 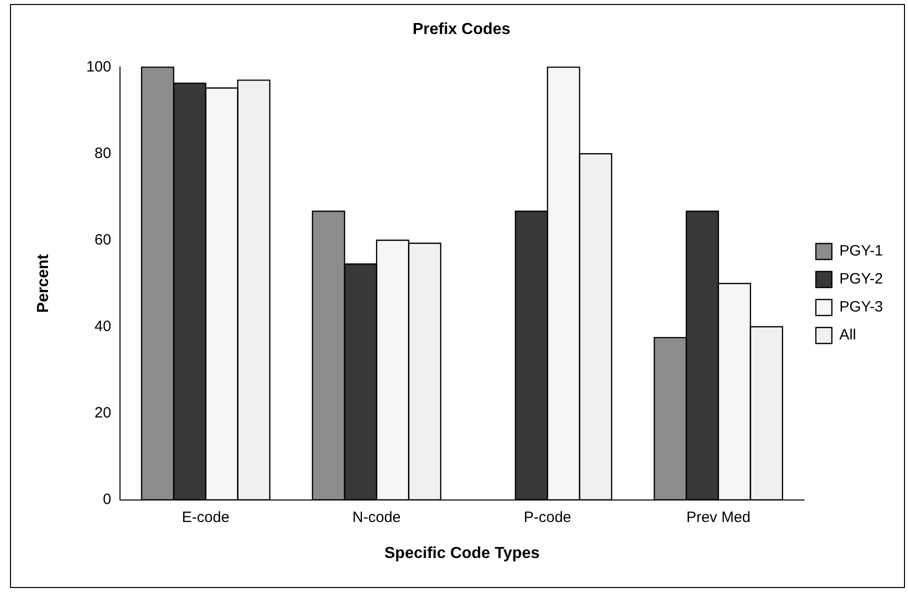 What do you see at coordinates (99, 67) in the screenshot?
I see `y-tick-label: 100` at bounding box center [99, 67].